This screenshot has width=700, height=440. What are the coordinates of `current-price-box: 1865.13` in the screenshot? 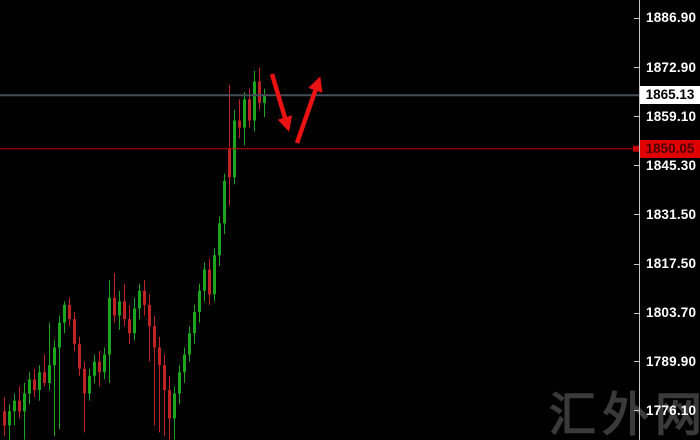 It's located at (670, 95).